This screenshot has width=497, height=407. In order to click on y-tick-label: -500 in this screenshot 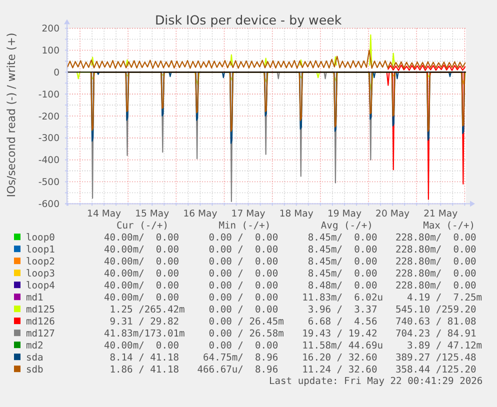, I will do `click(49, 182)`.